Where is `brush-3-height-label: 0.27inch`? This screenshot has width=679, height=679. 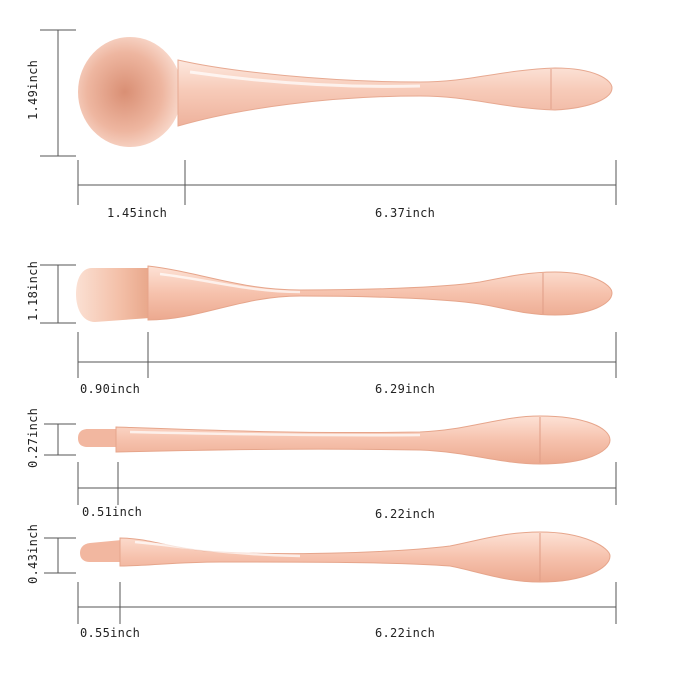 brush-3-height-label: 0.27inch is located at coordinates (33, 437).